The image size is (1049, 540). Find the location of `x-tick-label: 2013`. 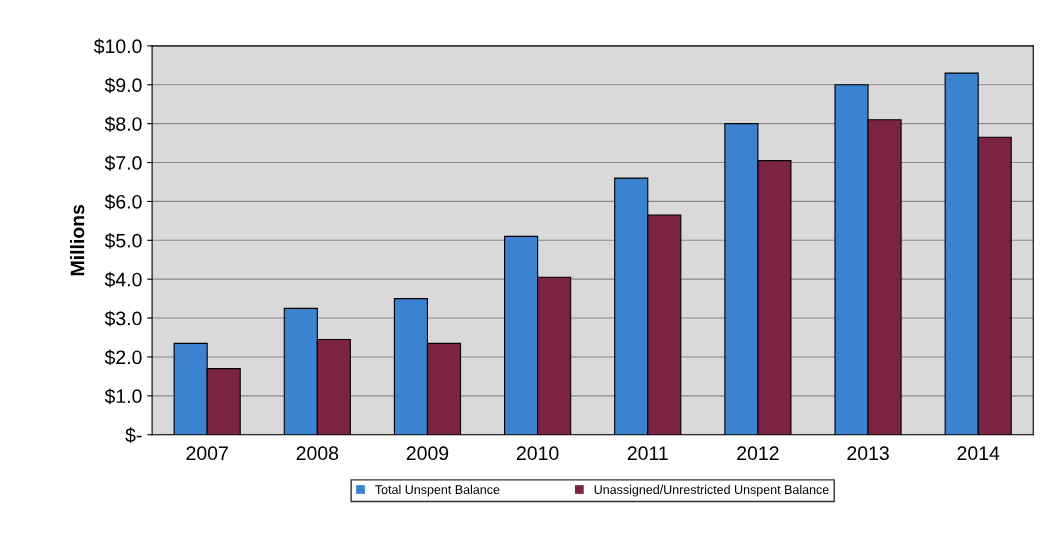

x-tick-label: 2013 is located at coordinates (868, 453).